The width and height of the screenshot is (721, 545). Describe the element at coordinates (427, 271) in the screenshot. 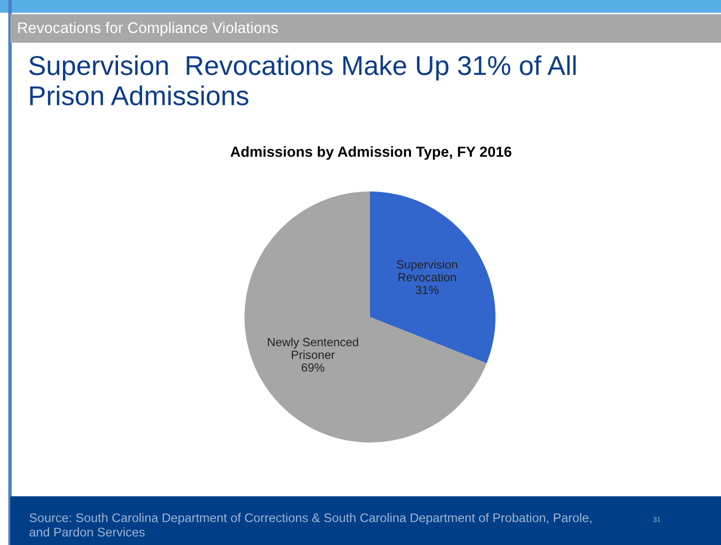

I see `slice-label: Supervision Revocation` at that location.